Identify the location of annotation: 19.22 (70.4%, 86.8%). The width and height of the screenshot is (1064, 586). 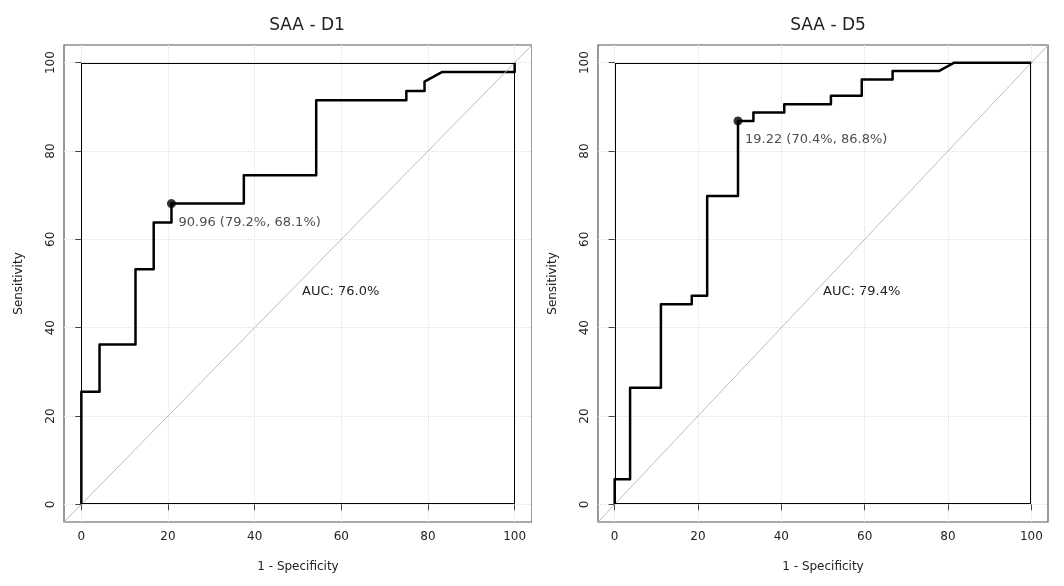
(816, 139).